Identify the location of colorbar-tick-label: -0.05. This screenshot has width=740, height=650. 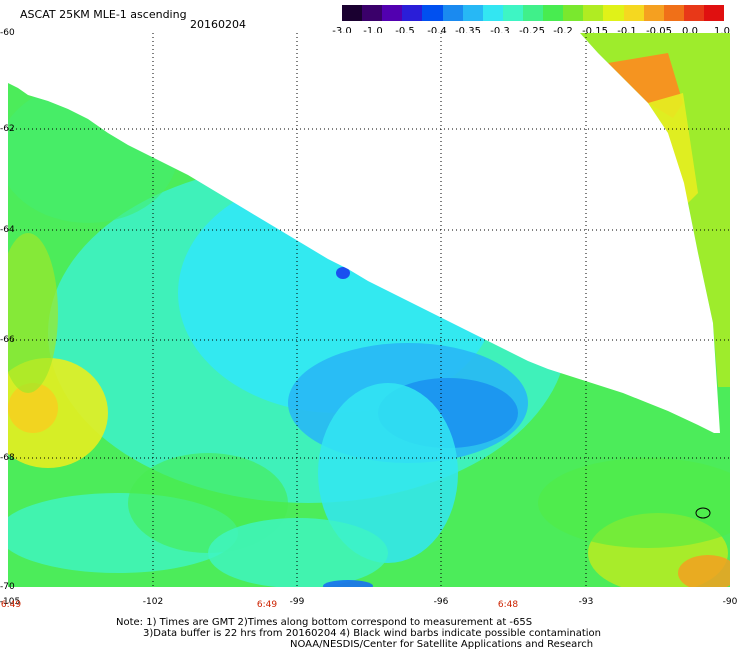
(659, 31).